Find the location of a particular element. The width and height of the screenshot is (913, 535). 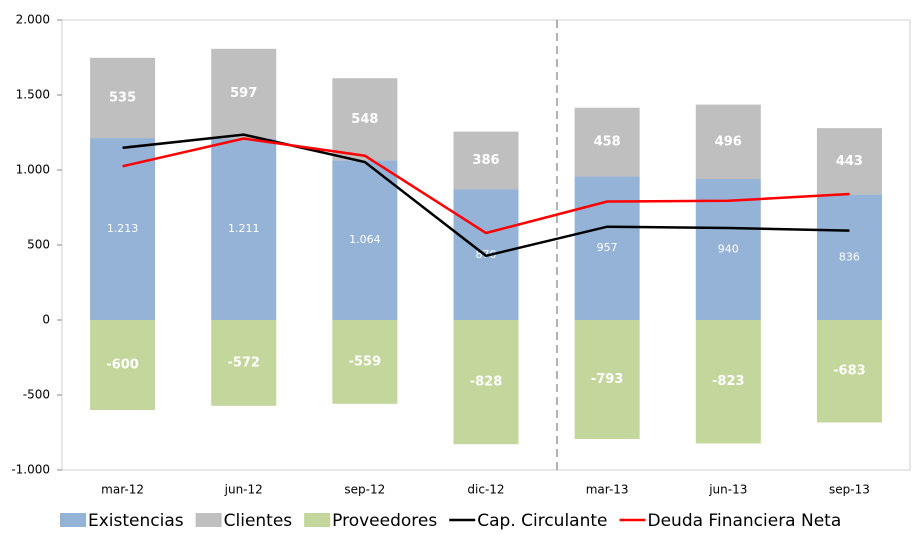

data-label: 535 is located at coordinates (122, 97).